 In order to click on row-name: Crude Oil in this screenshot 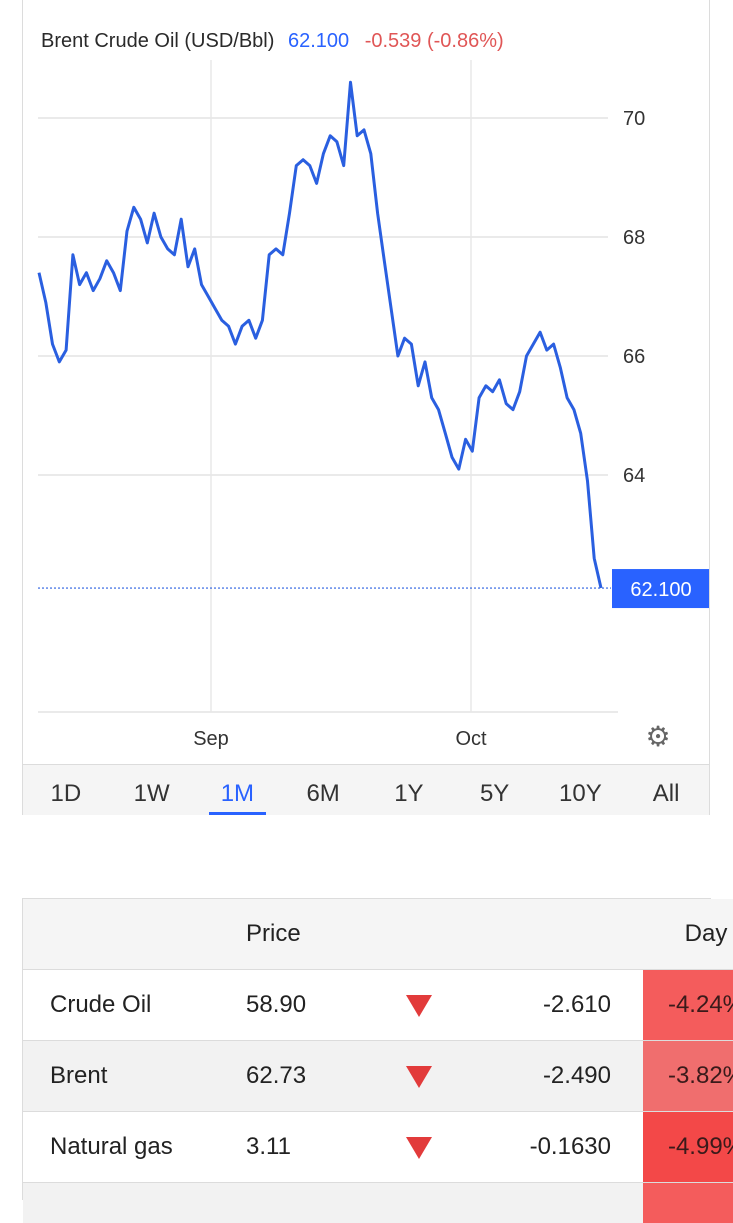, I will do `click(134, 1005)`.